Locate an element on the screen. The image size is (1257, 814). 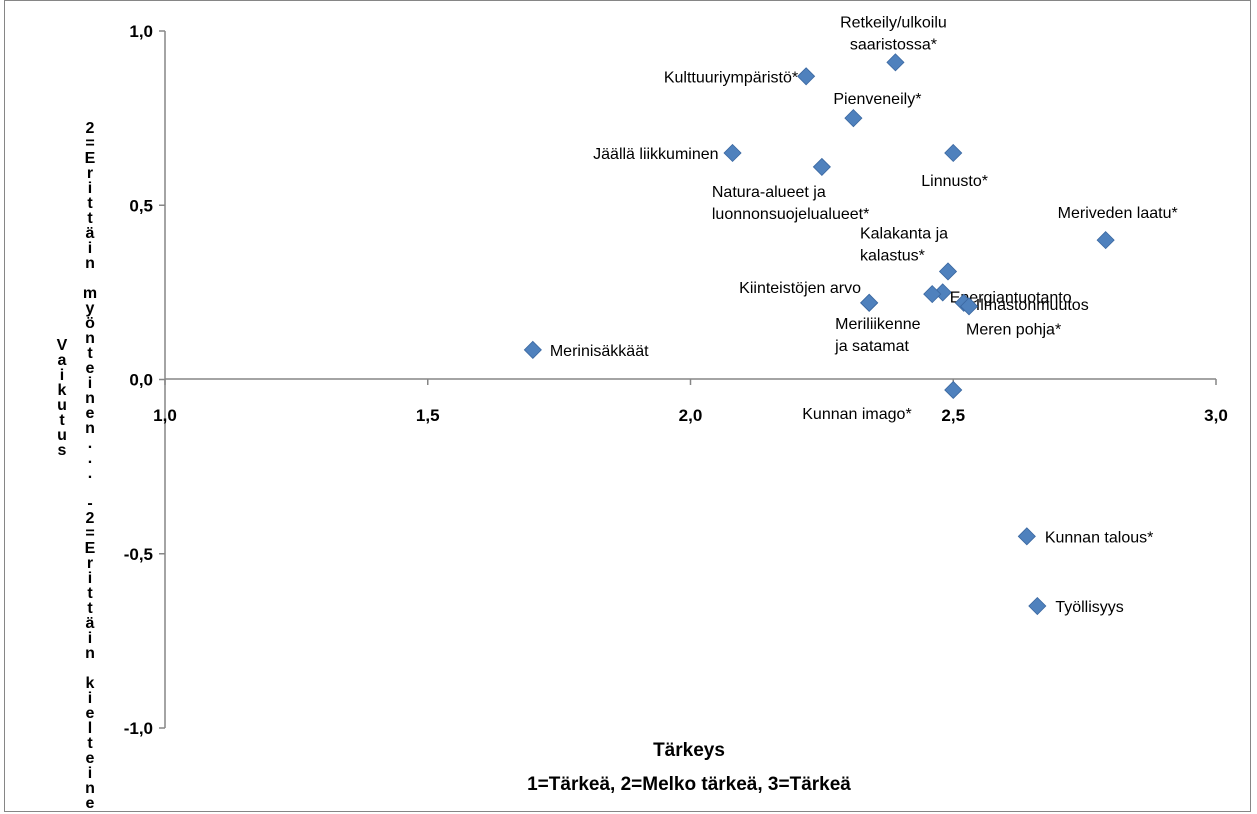
y-tick-label: -1,0 is located at coordinates (138, 728).